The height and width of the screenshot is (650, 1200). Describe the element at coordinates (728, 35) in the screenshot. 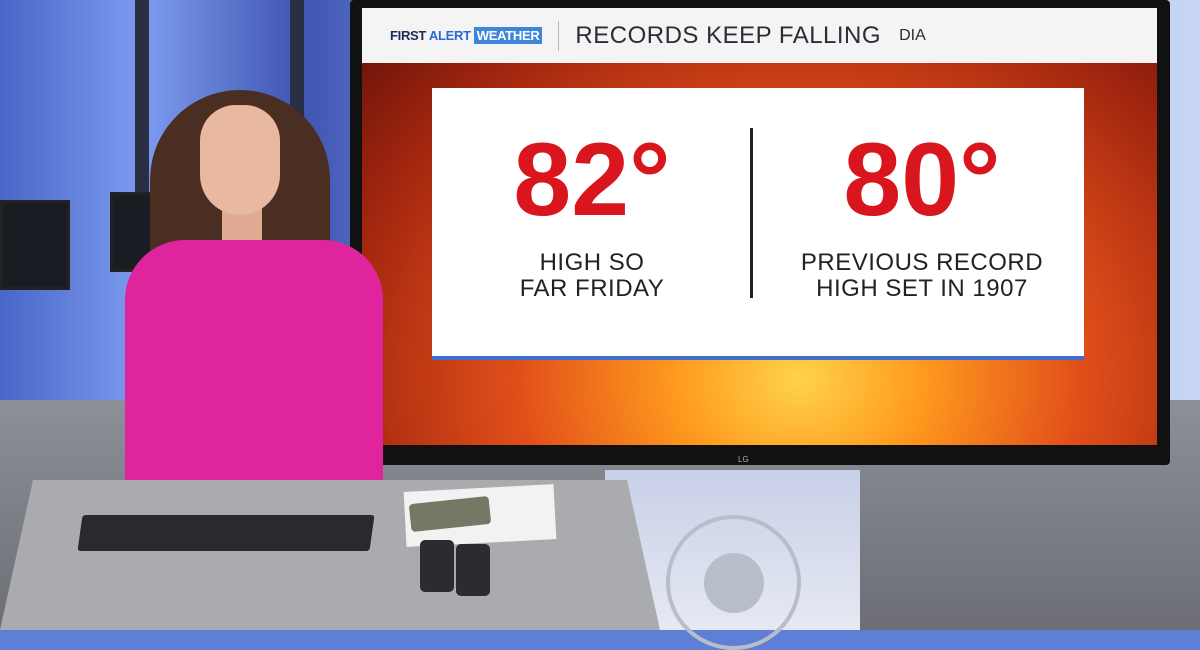

I see `graphic-title: RECORDS KEEP FALLING` at that location.